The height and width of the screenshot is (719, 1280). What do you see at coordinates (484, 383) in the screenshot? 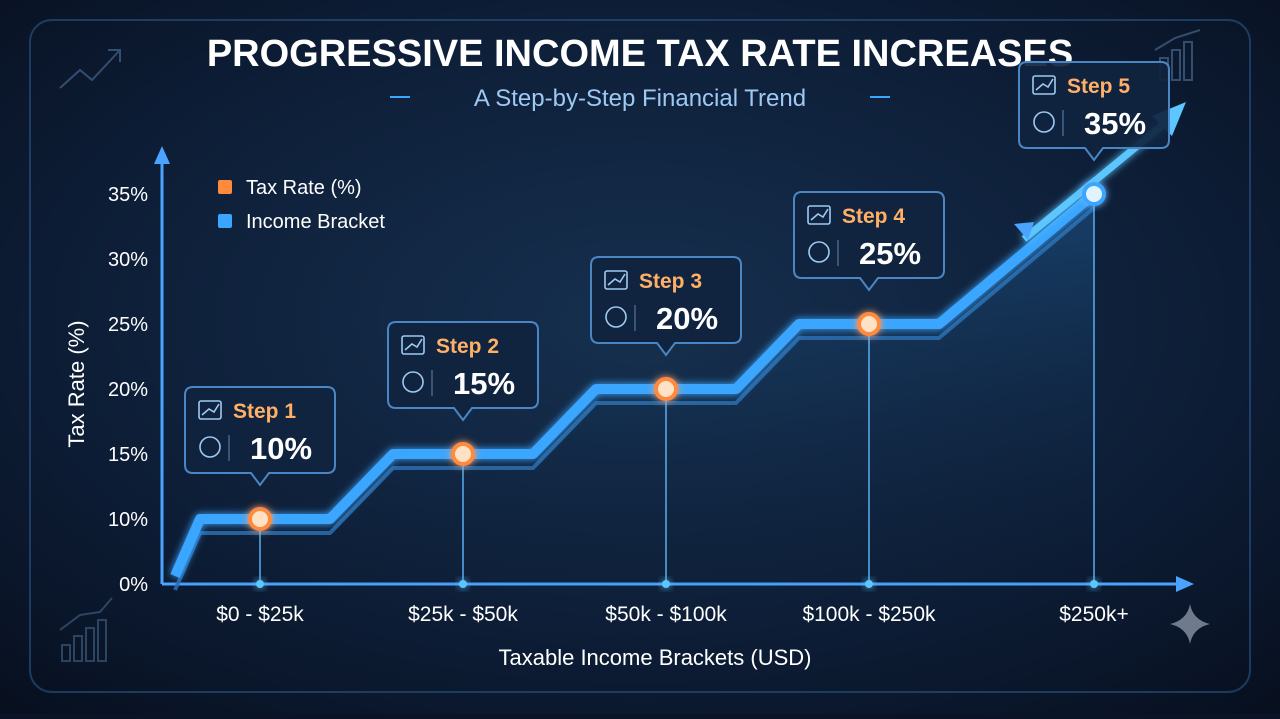
I see `callout-value-label: 15%` at bounding box center [484, 383].